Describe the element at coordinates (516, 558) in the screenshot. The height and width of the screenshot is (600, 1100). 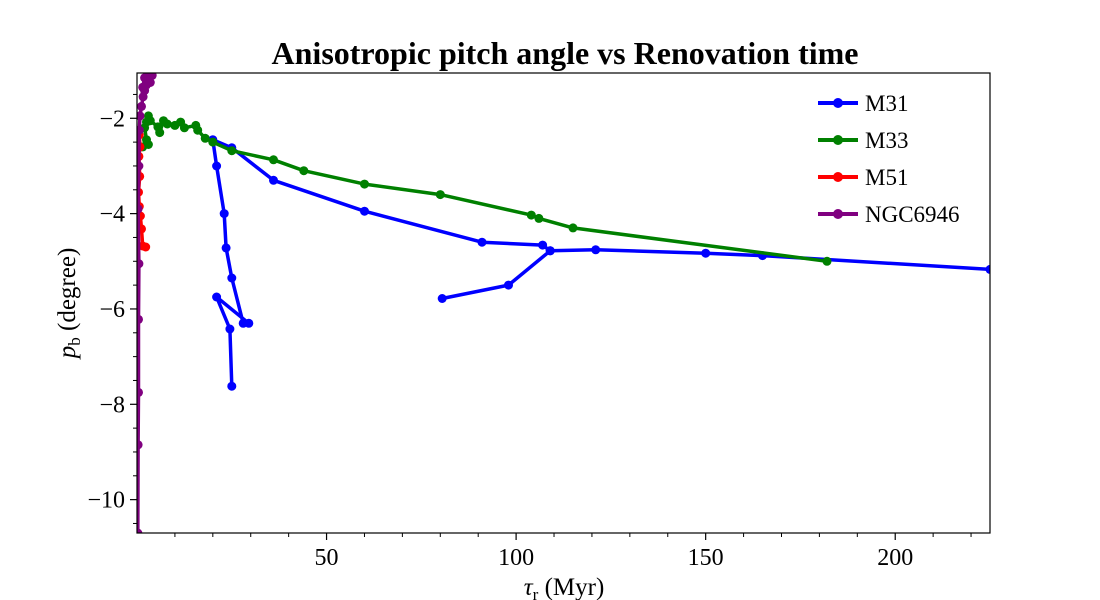
I see `x-tick-label: 100` at that location.